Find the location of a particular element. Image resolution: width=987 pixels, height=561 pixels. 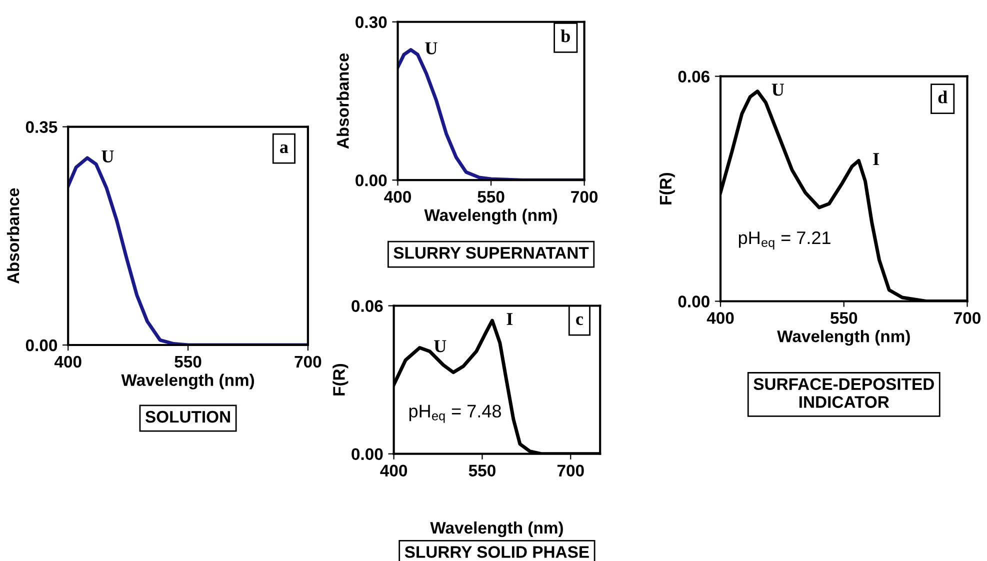

text: SLURRY SUPERNATANT is located at coordinates (491, 252).